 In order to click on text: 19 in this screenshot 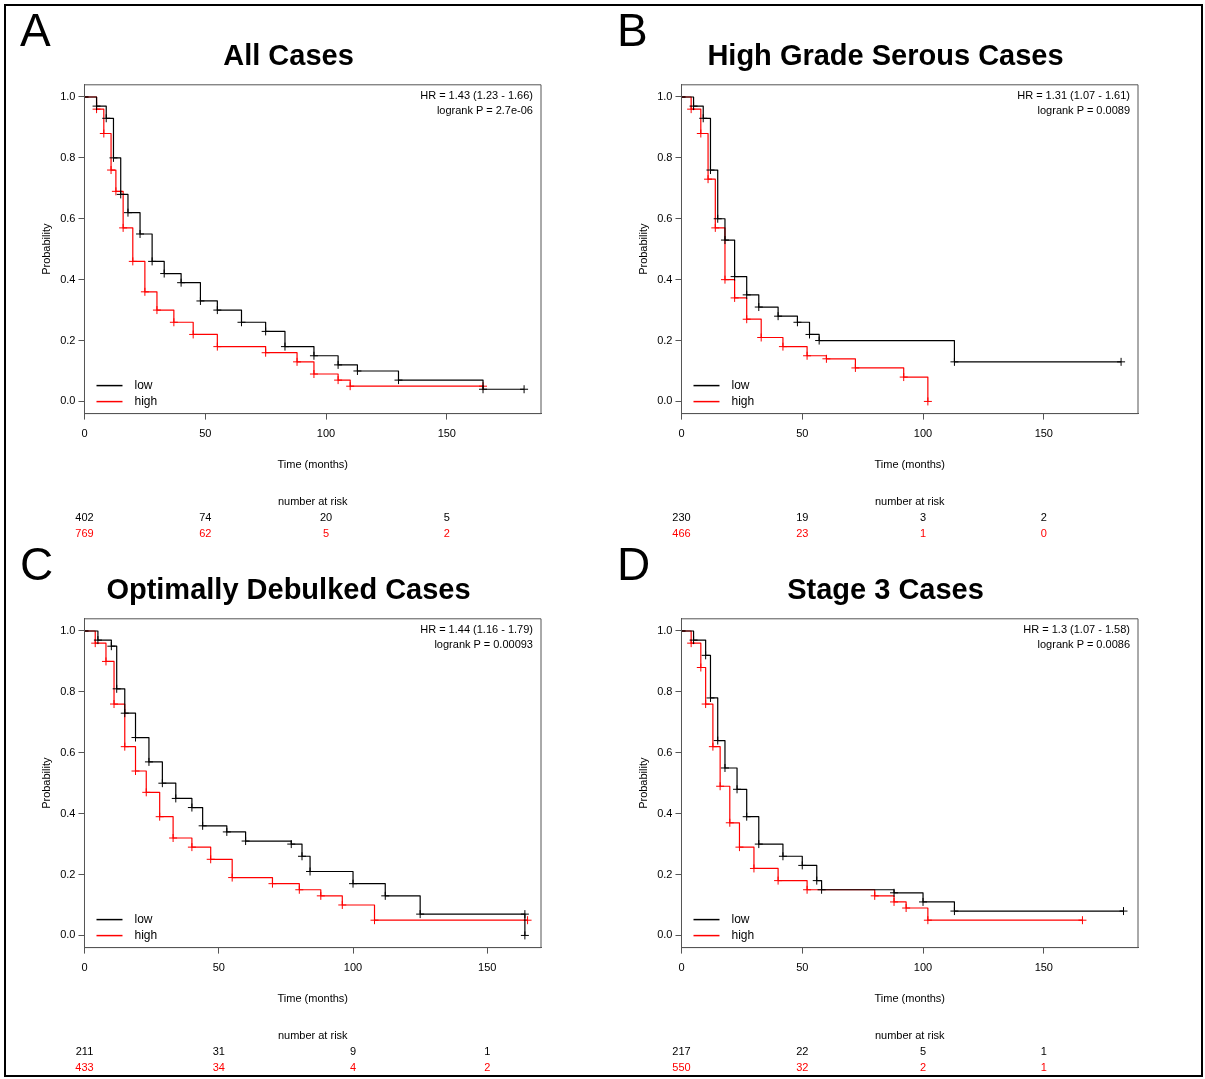, I will do `click(802, 517)`.